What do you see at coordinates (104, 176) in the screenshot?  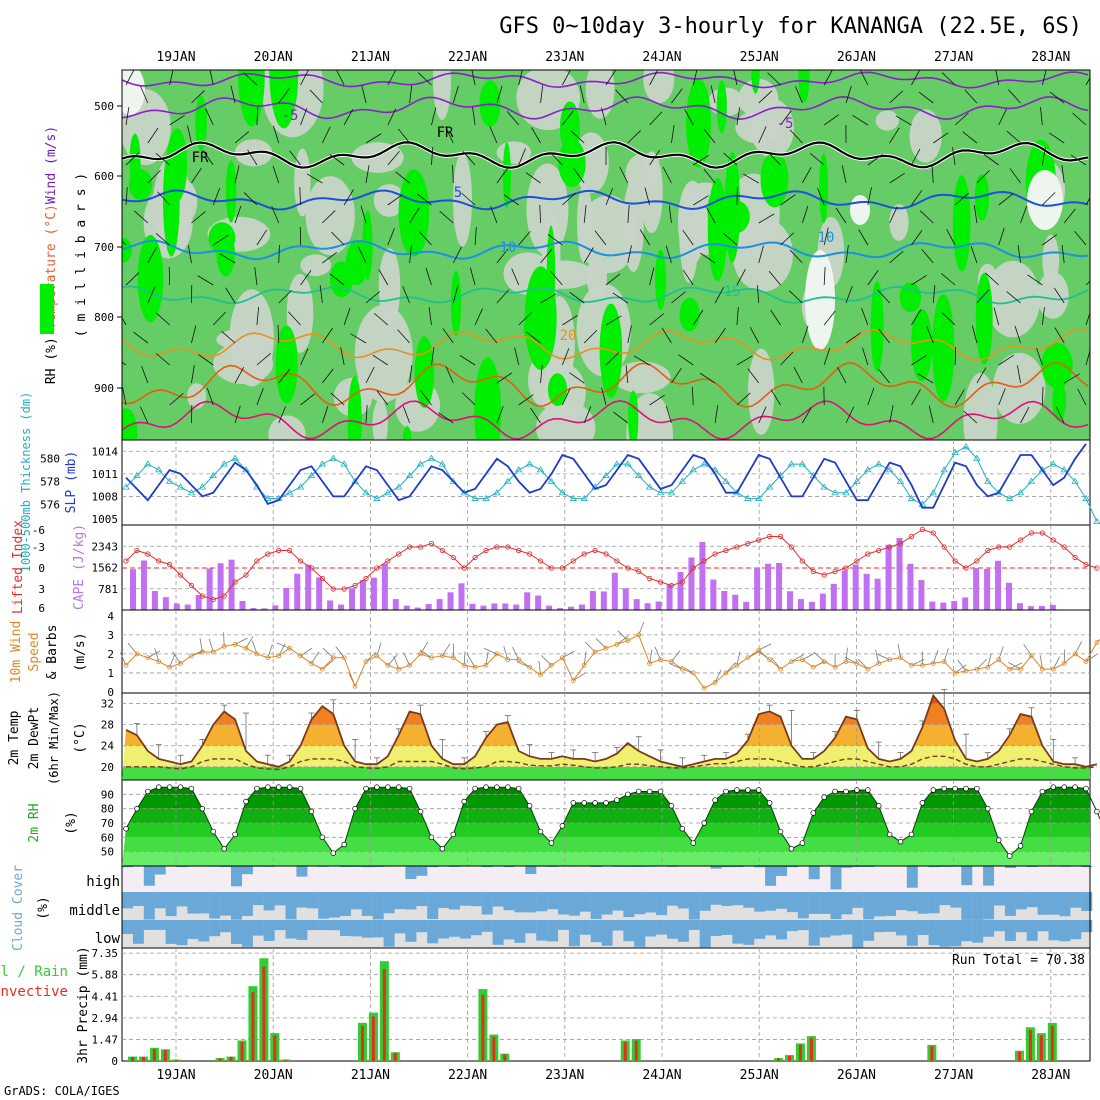 I see `pressure-tick-label: 600` at bounding box center [104, 176].